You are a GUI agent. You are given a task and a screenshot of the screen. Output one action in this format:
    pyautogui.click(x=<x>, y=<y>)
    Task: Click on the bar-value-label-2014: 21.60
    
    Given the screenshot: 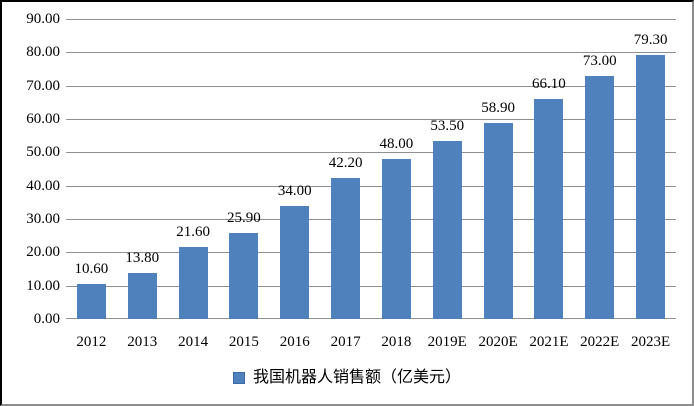 What is the action you would take?
    pyautogui.click(x=193, y=232)
    